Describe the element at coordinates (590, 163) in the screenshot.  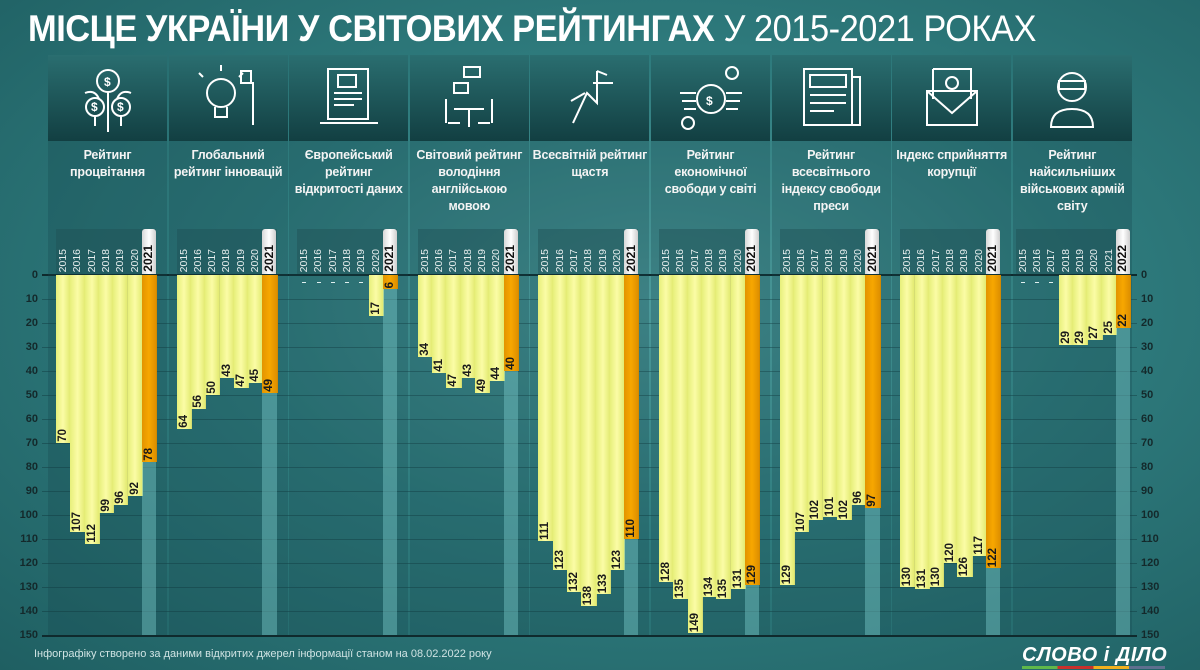
I see `panel-title: Всесвітній рейтинг щастя` at that location.